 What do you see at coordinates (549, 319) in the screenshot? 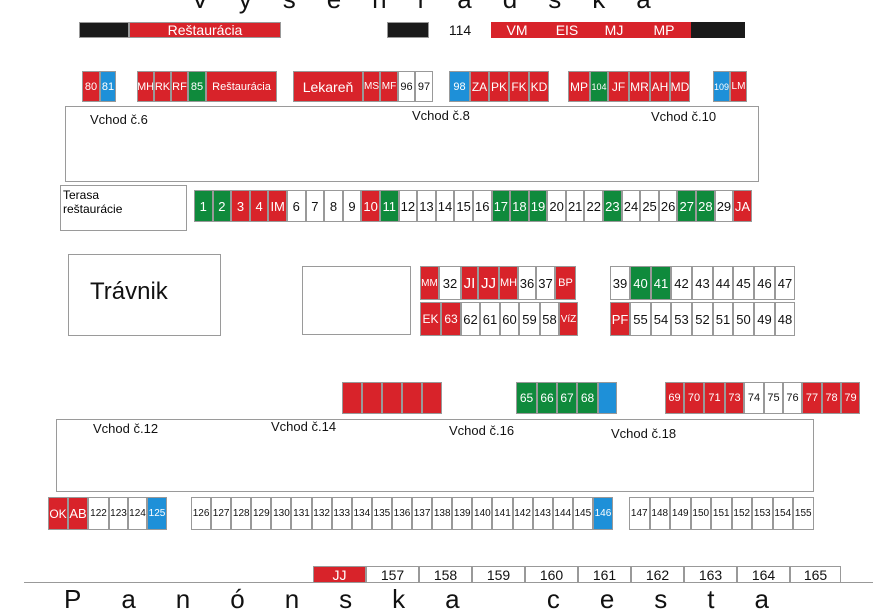
I see `stall-58: 58` at bounding box center [549, 319].